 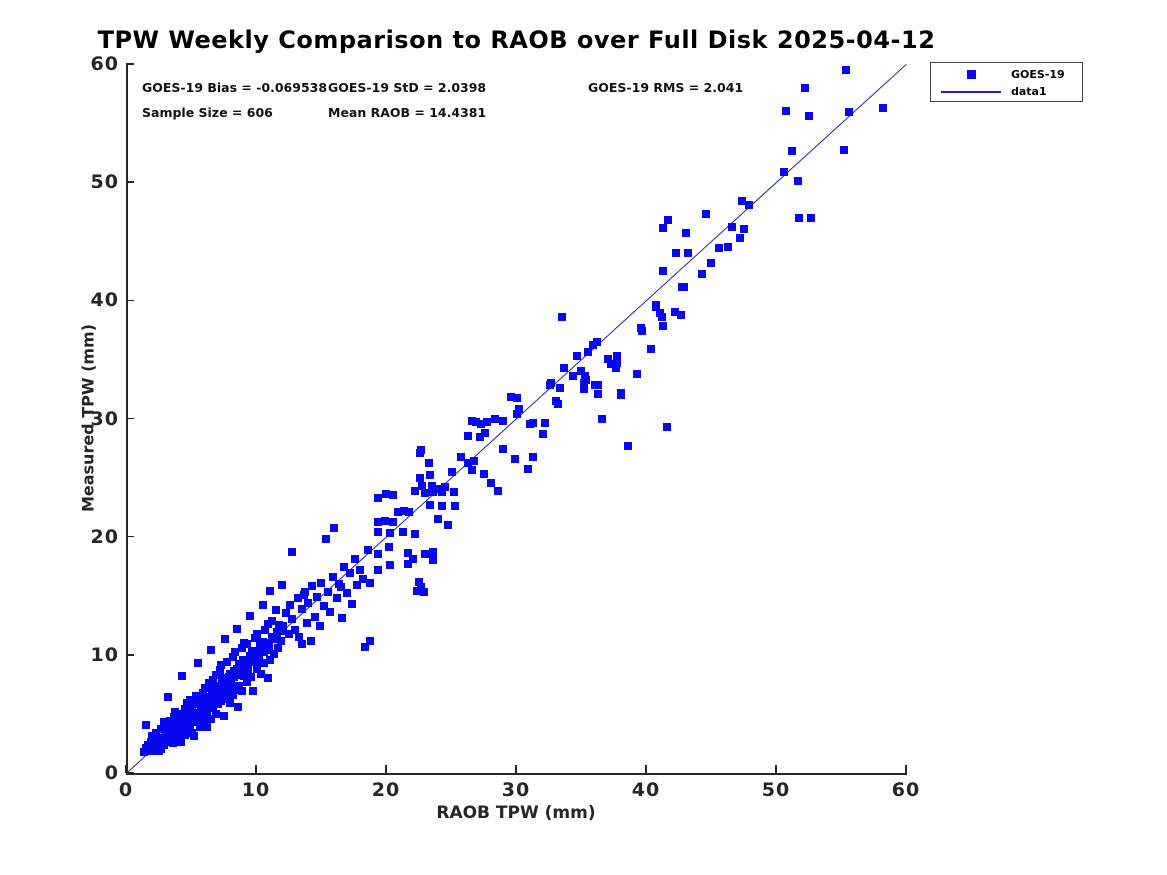 What do you see at coordinates (971, 74) in the screenshot?
I see `legend-marker-icon` at bounding box center [971, 74].